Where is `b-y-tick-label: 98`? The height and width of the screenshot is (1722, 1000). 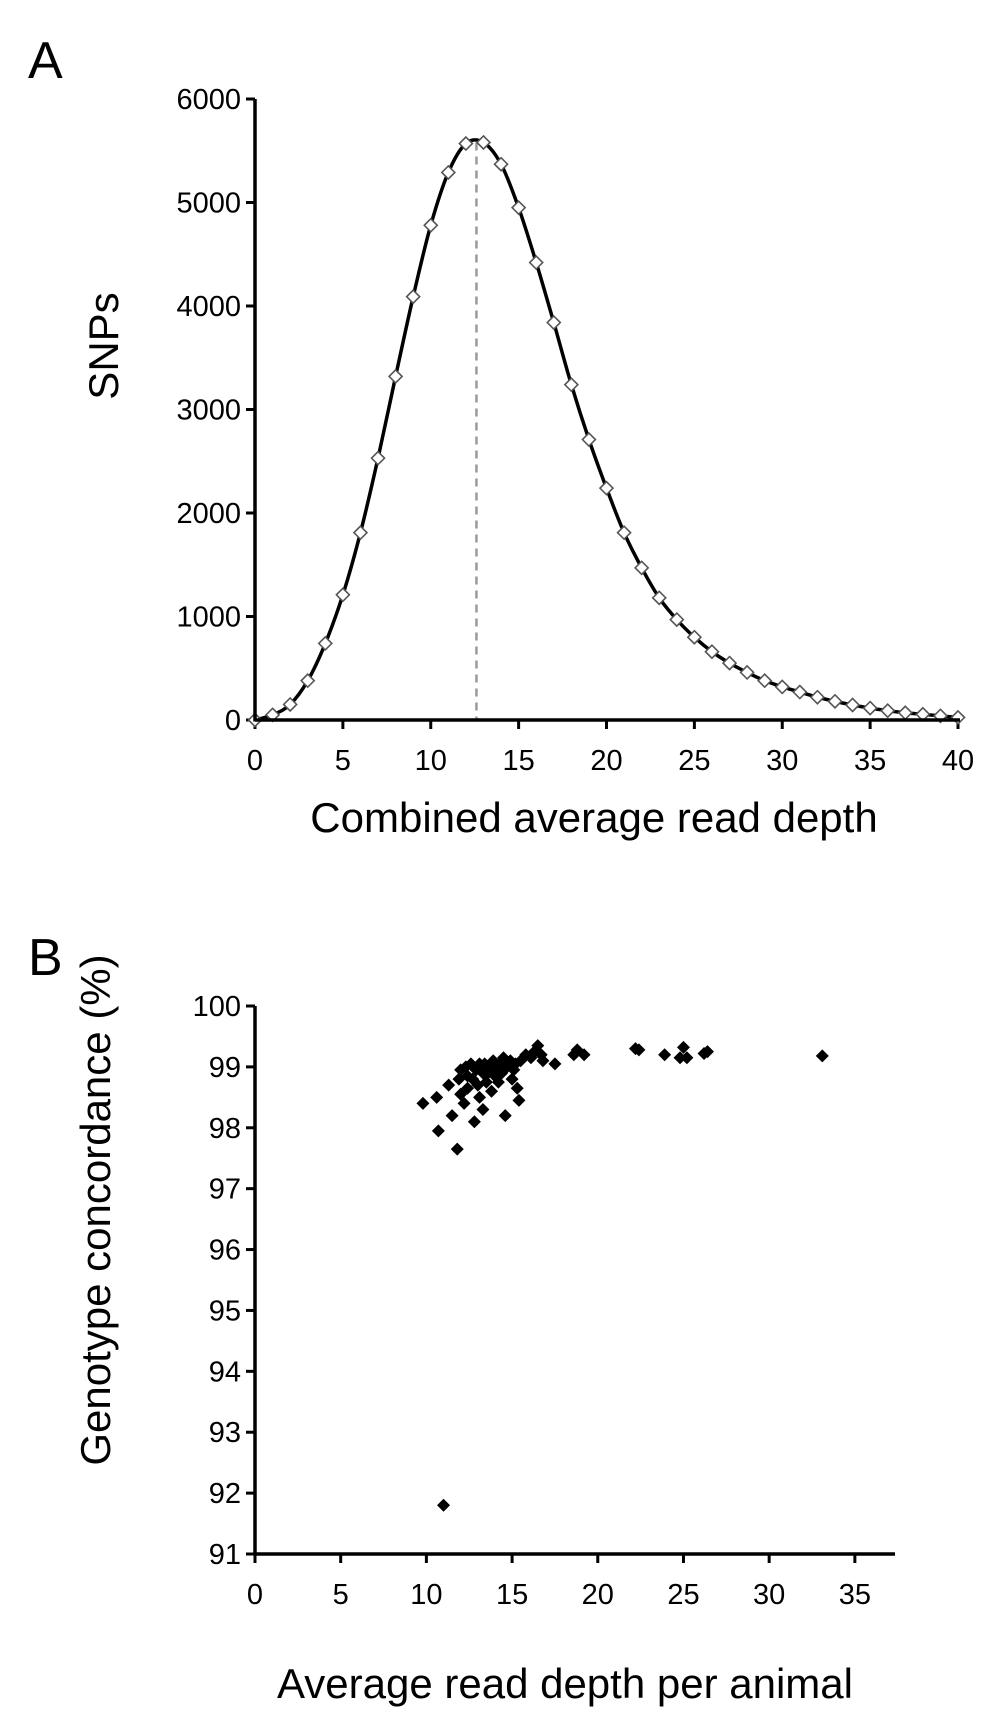
b-y-tick-label: 98 is located at coordinates (225, 1129).